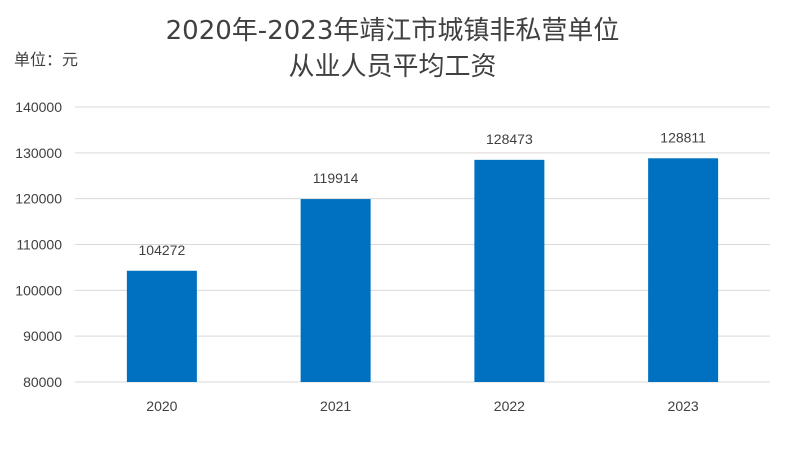 This screenshot has width=785, height=464. I want to click on x-tick-label: 2023, so click(683, 406).